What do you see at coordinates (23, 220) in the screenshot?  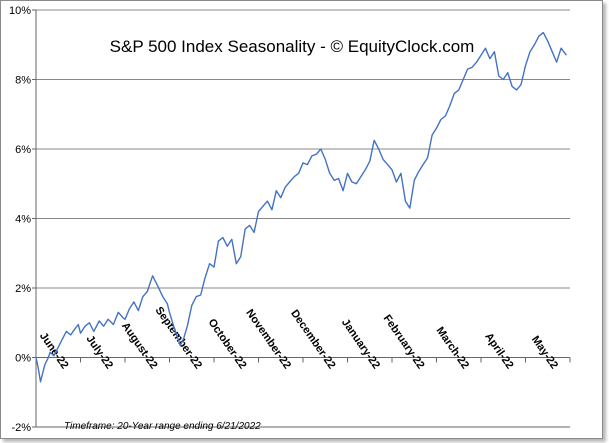 I see `y-tick-label: 4%` at bounding box center [23, 220].